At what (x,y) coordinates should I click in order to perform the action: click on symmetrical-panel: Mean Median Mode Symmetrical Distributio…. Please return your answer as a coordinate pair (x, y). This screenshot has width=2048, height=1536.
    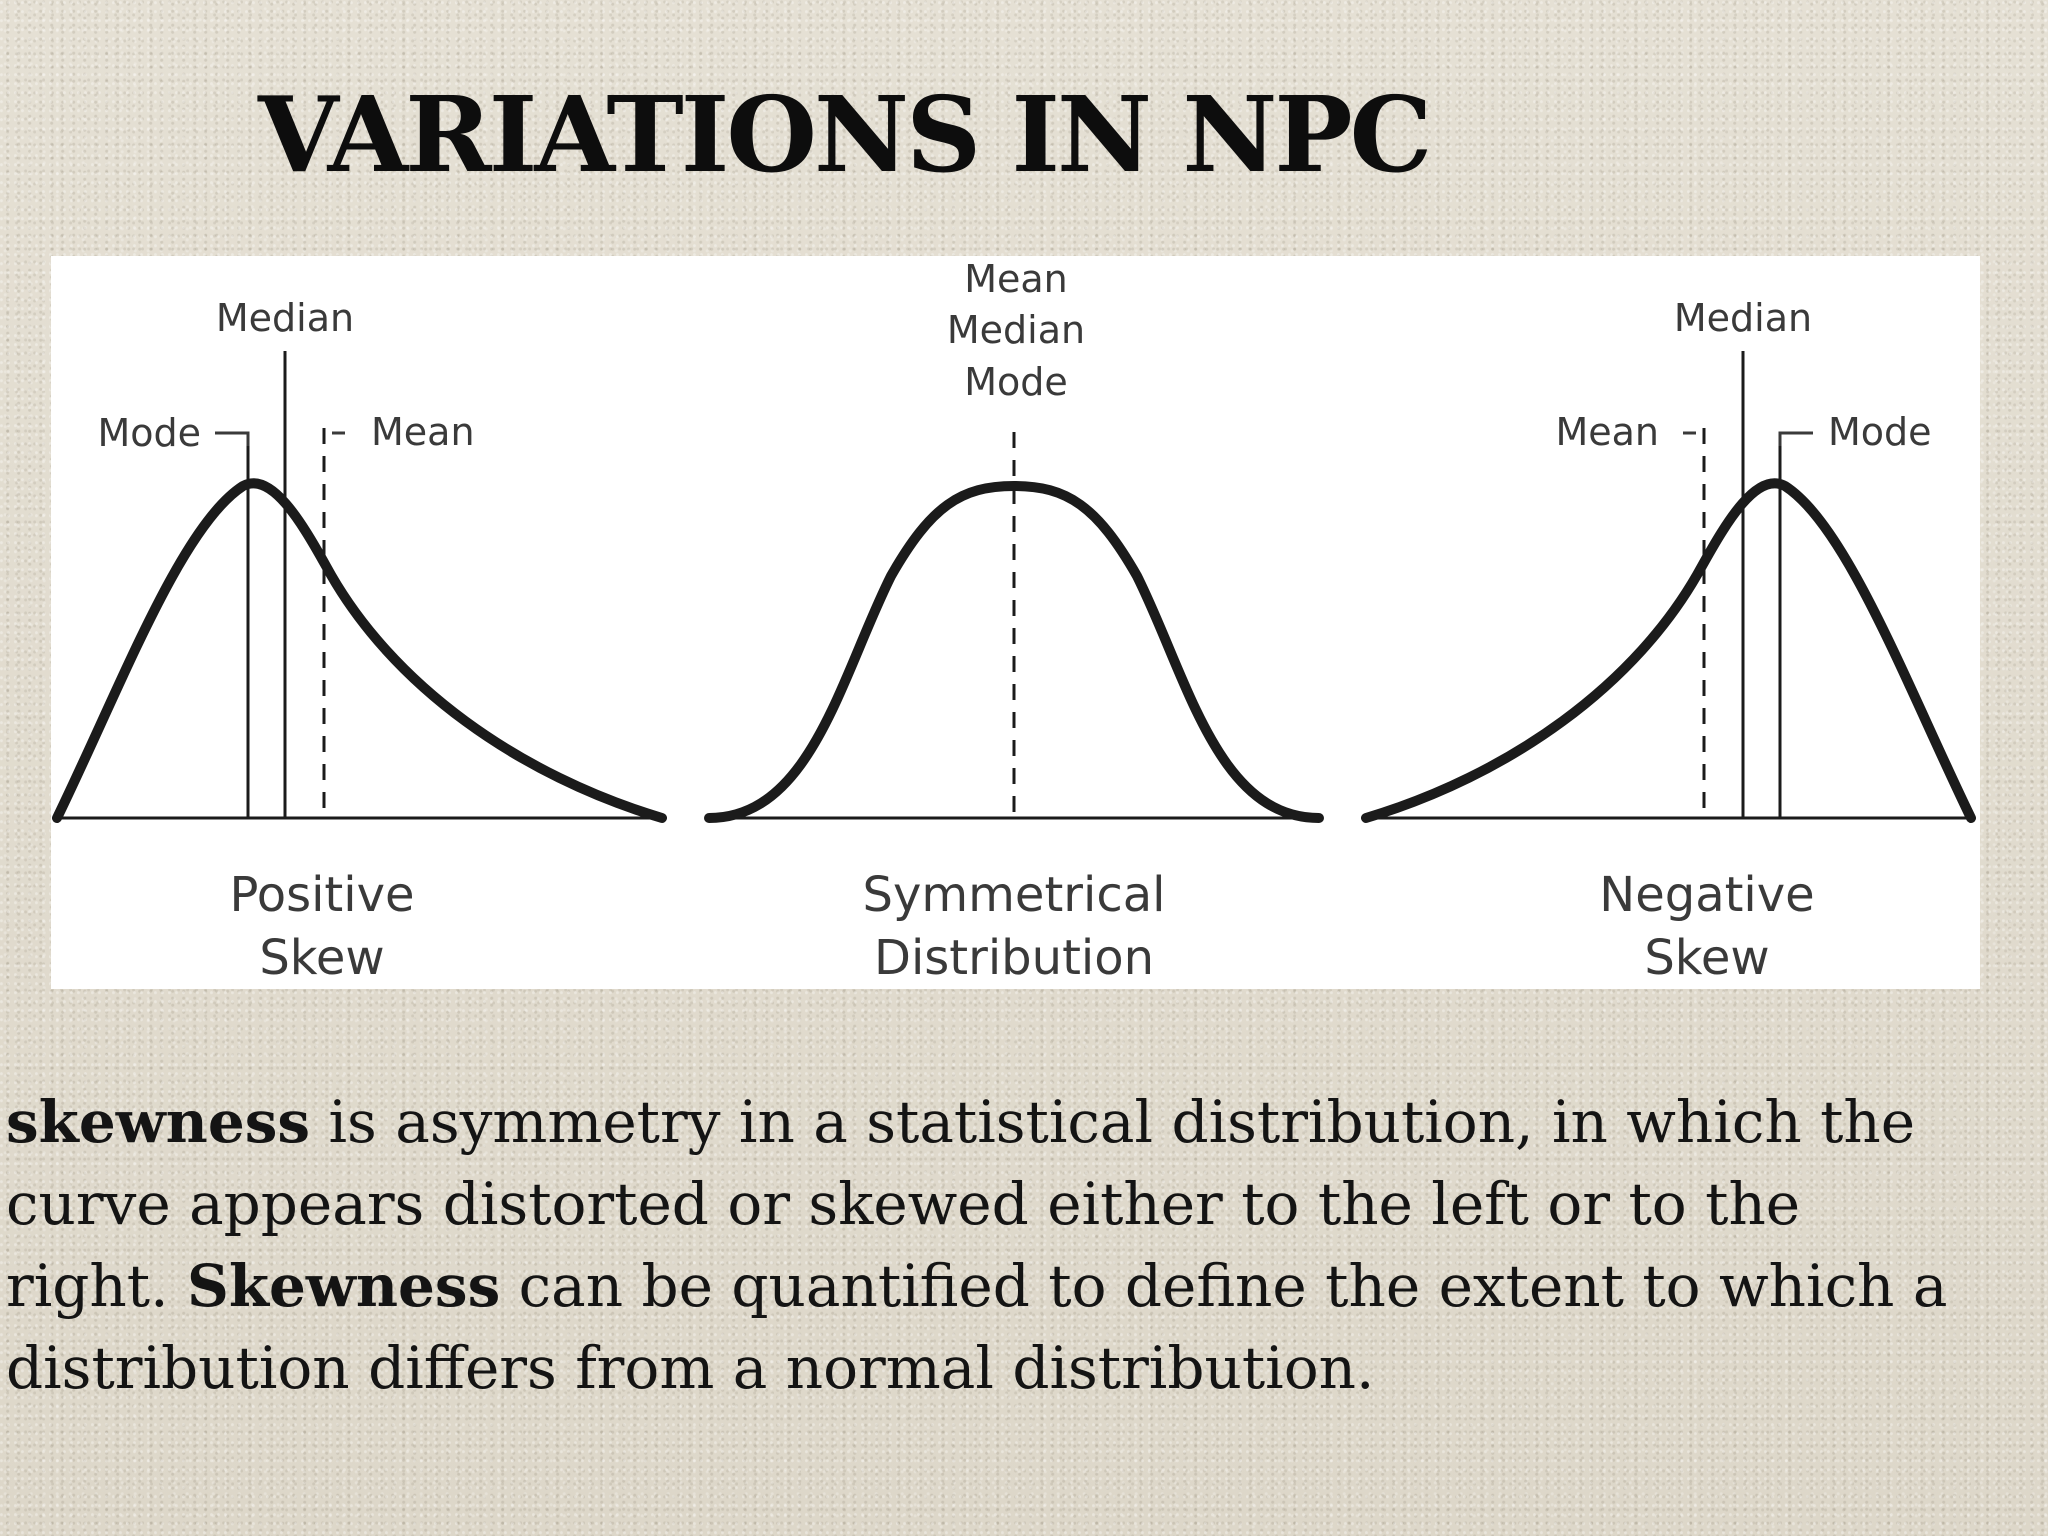
    Looking at the image, I should click on (1014, 621).